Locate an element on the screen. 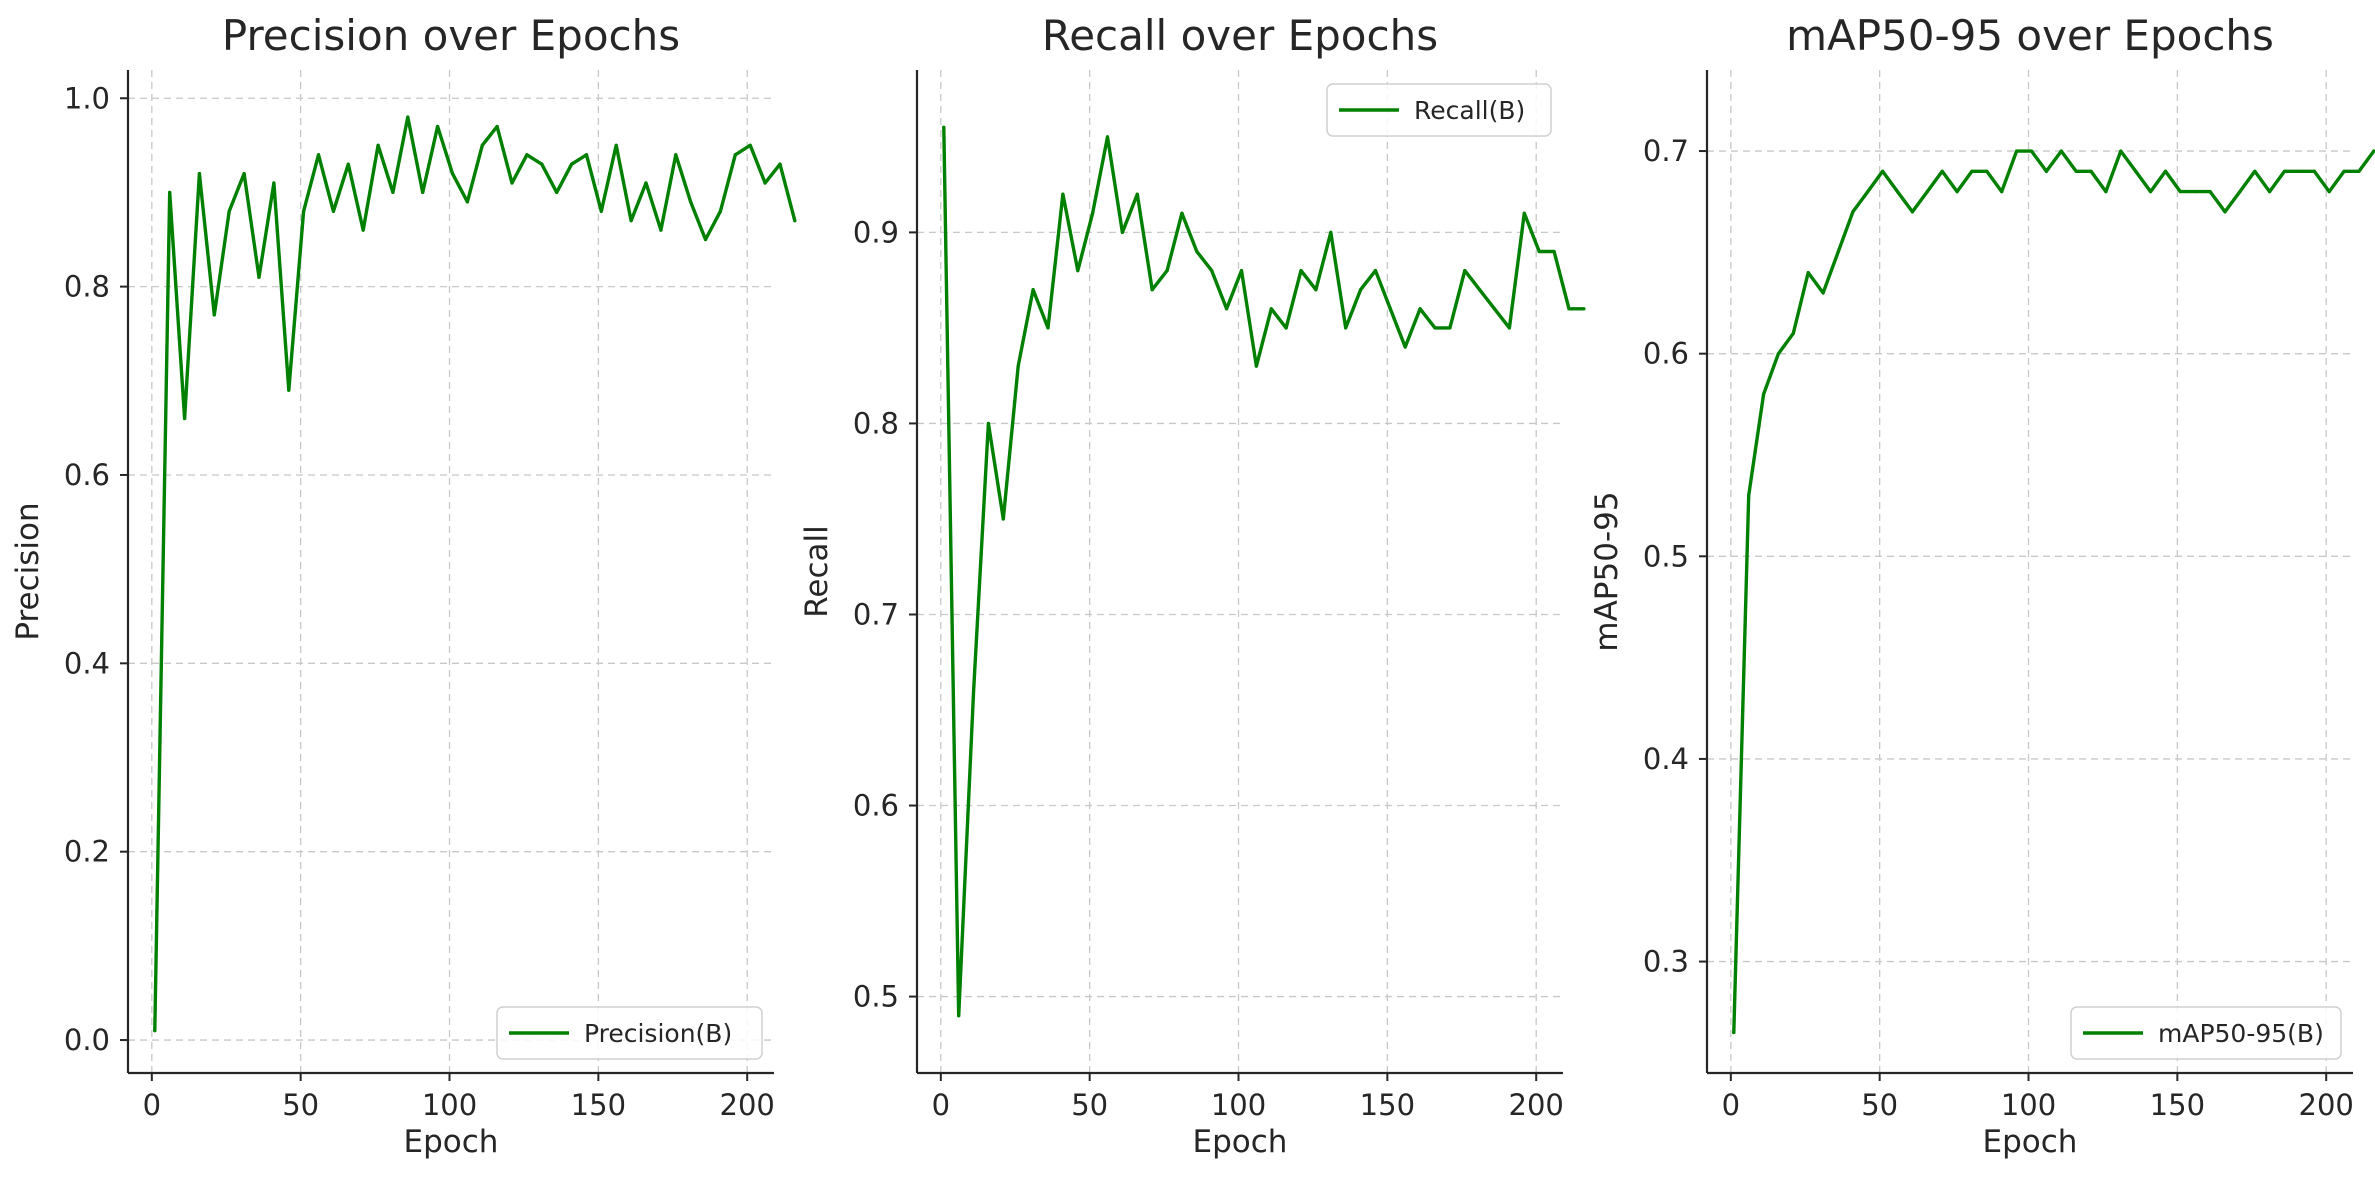 The height and width of the screenshot is (1180, 2375). legend-label: Precision(B) is located at coordinates (658, 1033).